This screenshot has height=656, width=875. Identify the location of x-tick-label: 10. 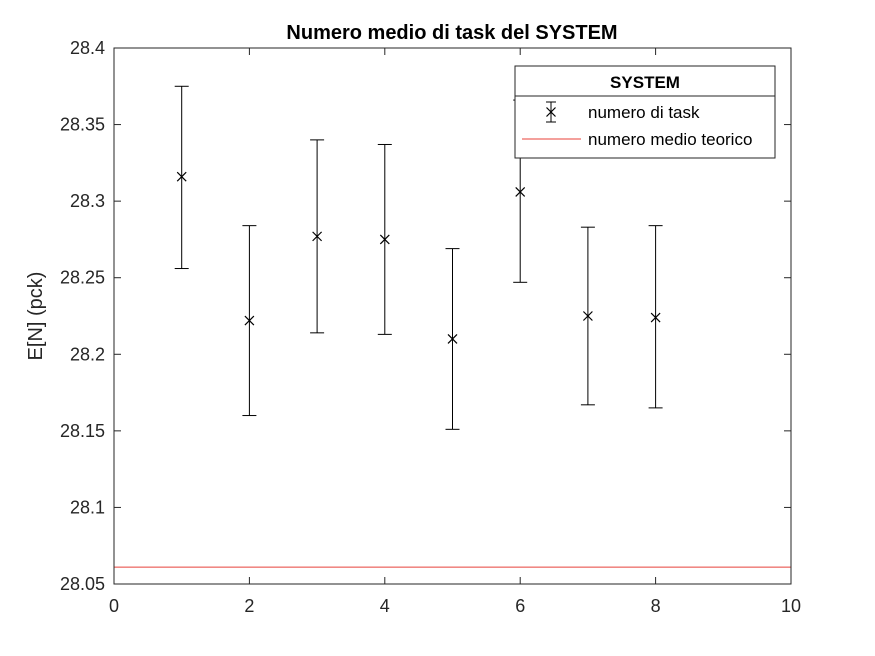
(791, 606).